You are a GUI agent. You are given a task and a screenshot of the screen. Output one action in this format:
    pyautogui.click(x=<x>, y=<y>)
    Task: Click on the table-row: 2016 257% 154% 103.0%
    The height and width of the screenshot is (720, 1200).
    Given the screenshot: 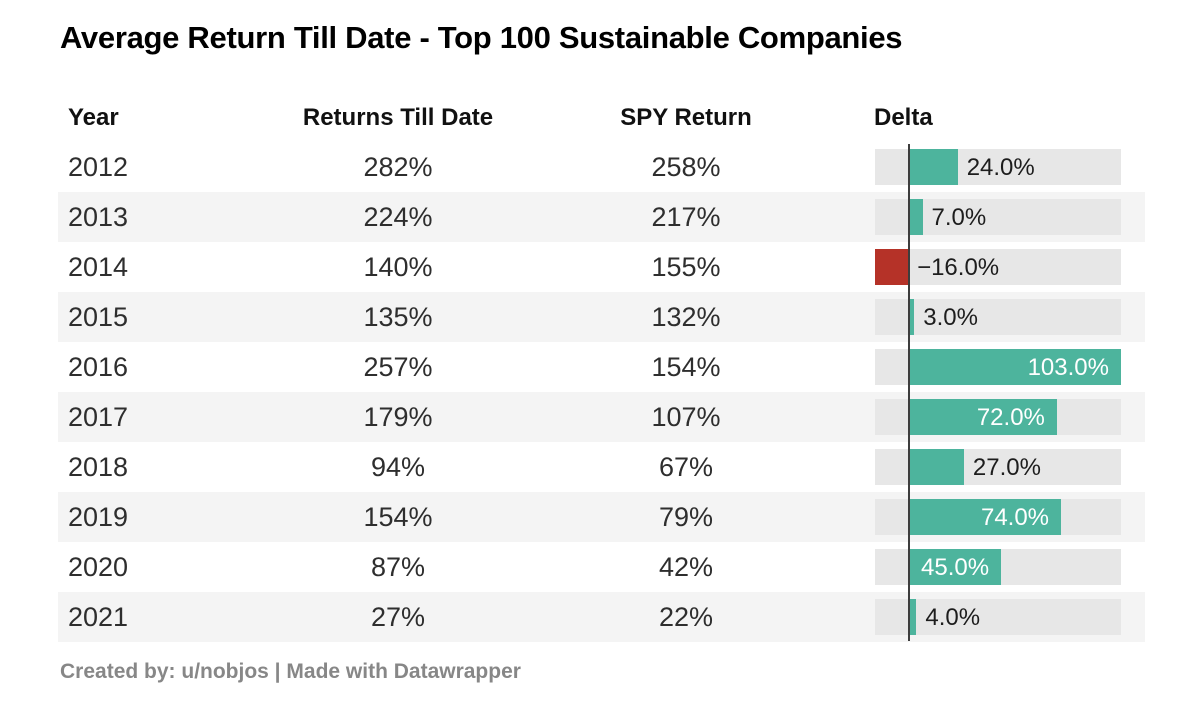 What is the action you would take?
    pyautogui.click(x=601, y=367)
    